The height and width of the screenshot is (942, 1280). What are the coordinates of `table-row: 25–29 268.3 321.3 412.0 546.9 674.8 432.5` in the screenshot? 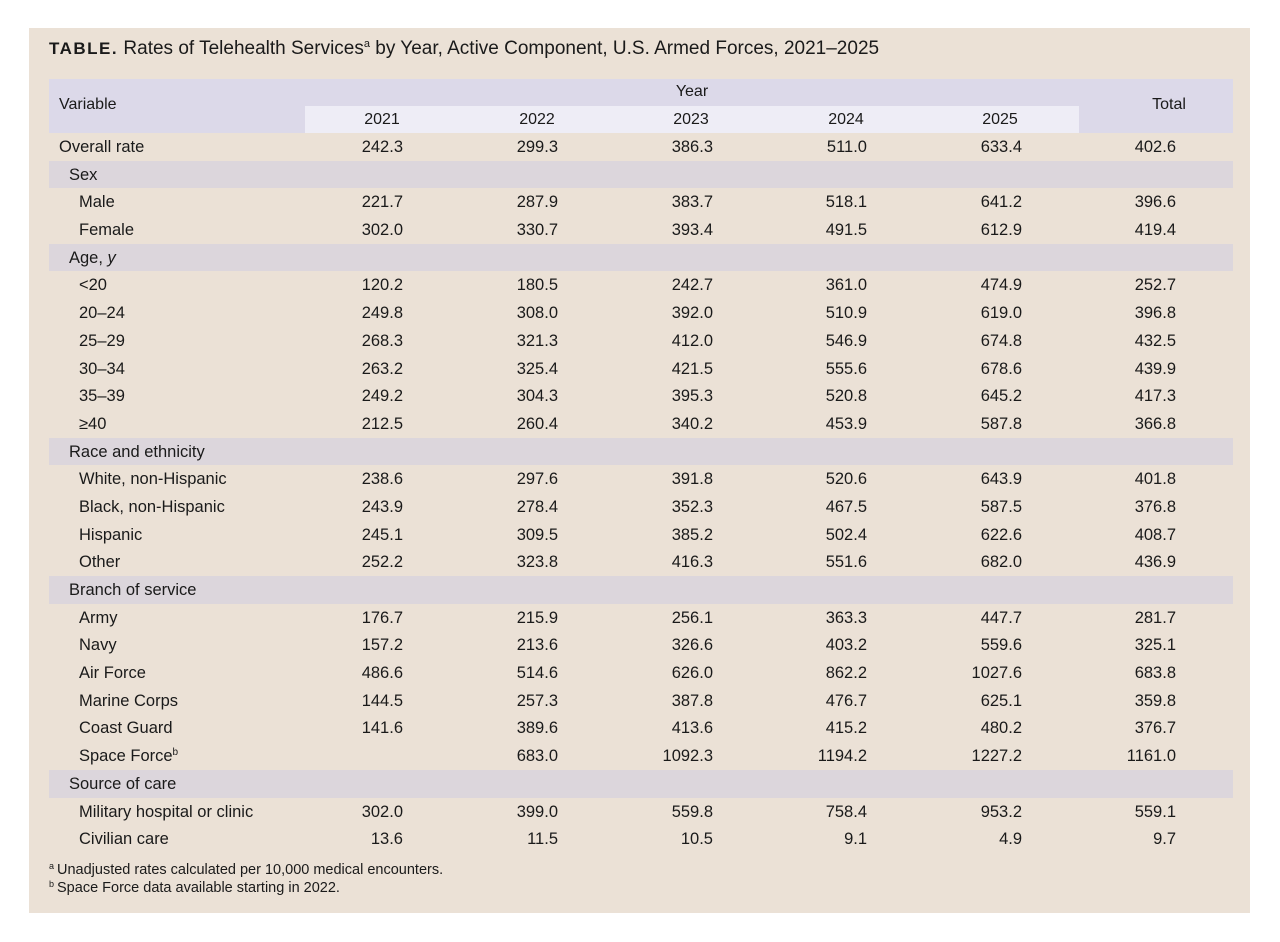 It's located at (641, 341).